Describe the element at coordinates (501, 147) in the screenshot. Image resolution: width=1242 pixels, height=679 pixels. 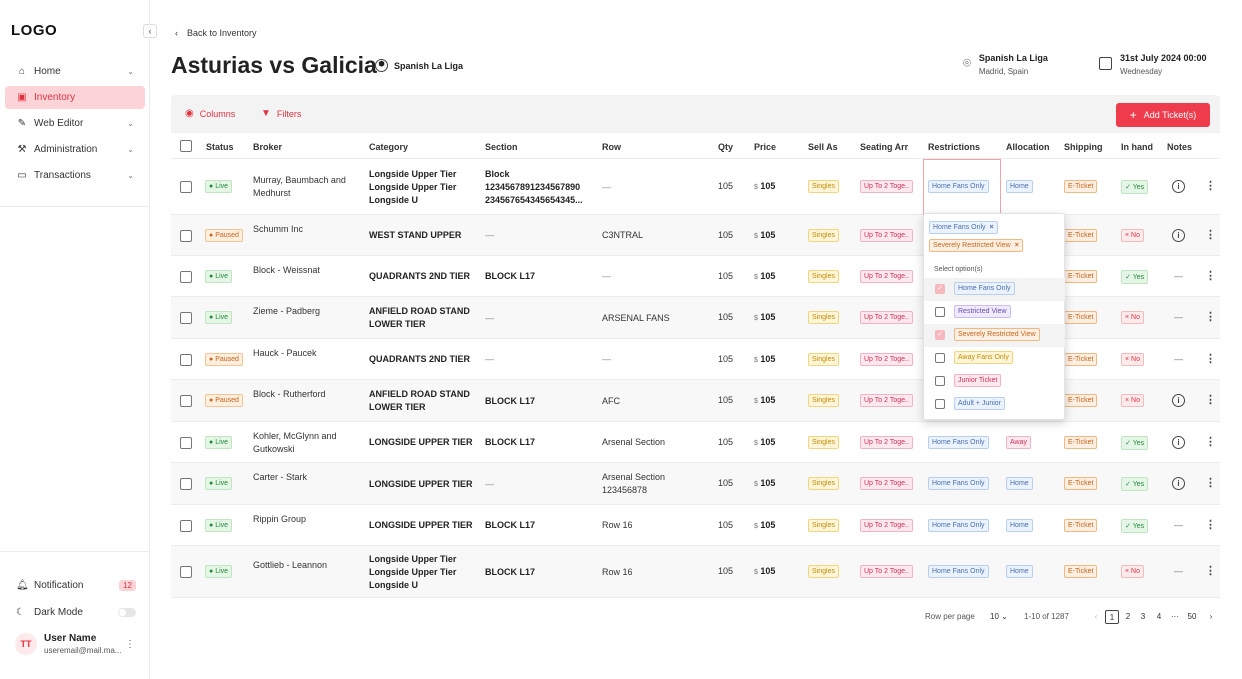
I see `column-header-section: Section` at that location.